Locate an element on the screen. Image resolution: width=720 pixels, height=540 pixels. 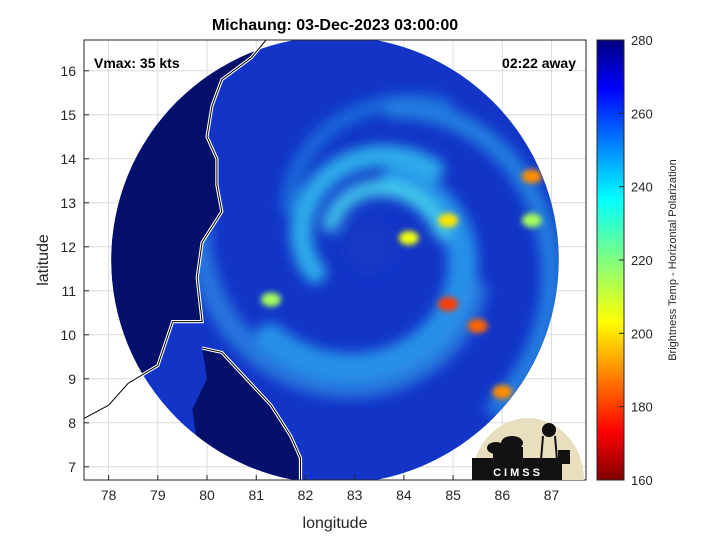
x-tick-label: 81 is located at coordinates (256, 495).